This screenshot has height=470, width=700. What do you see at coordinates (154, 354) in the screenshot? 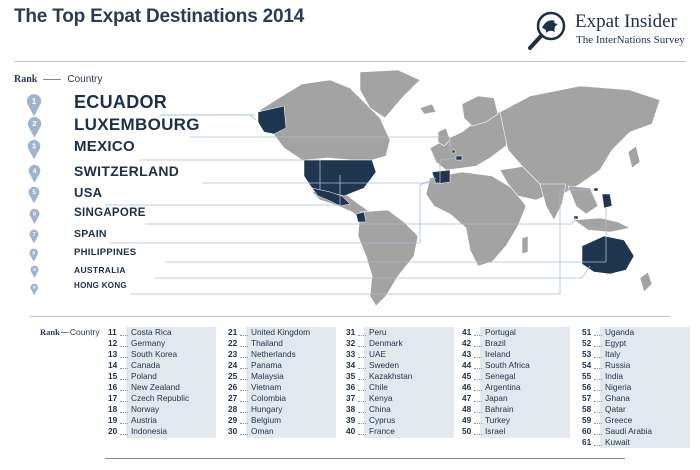
I see `rank-country: South Korea` at bounding box center [154, 354].